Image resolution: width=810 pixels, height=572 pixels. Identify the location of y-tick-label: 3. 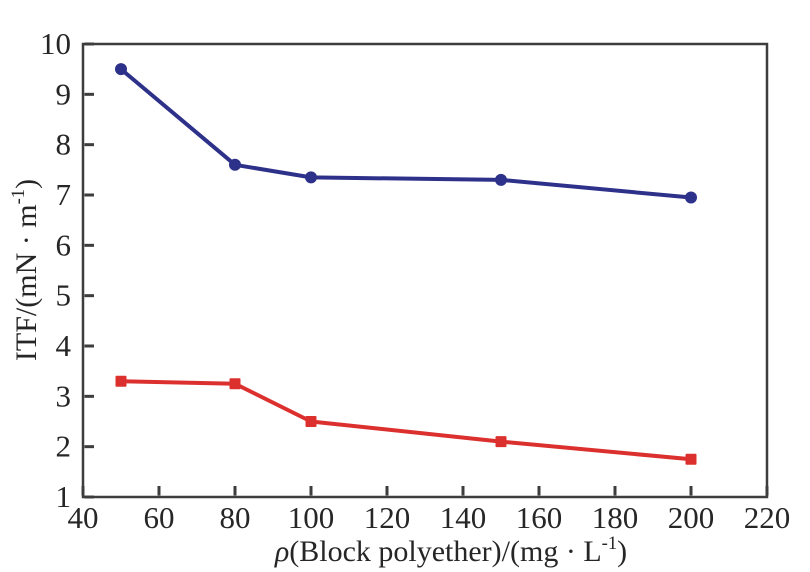
(64, 395).